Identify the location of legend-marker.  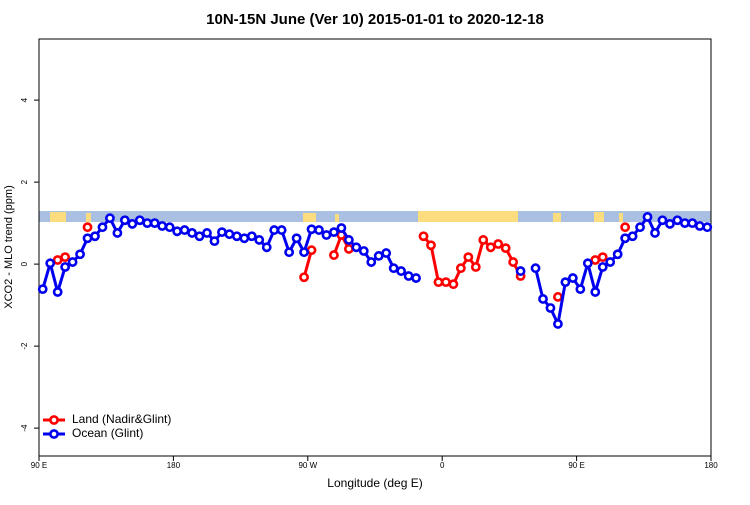
(54, 420).